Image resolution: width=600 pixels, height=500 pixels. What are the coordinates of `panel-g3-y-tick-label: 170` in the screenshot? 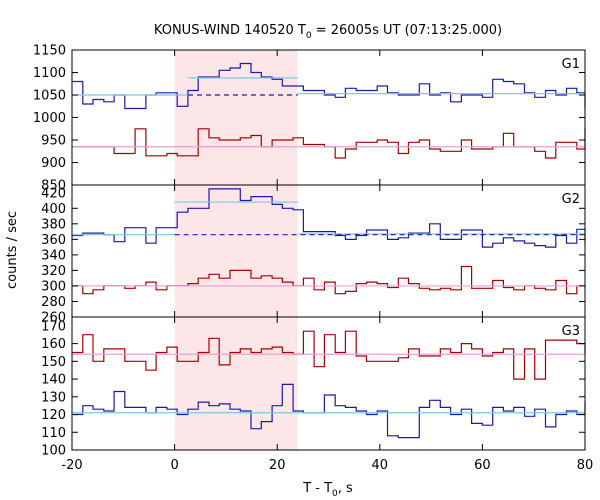 It's located at (53, 326).